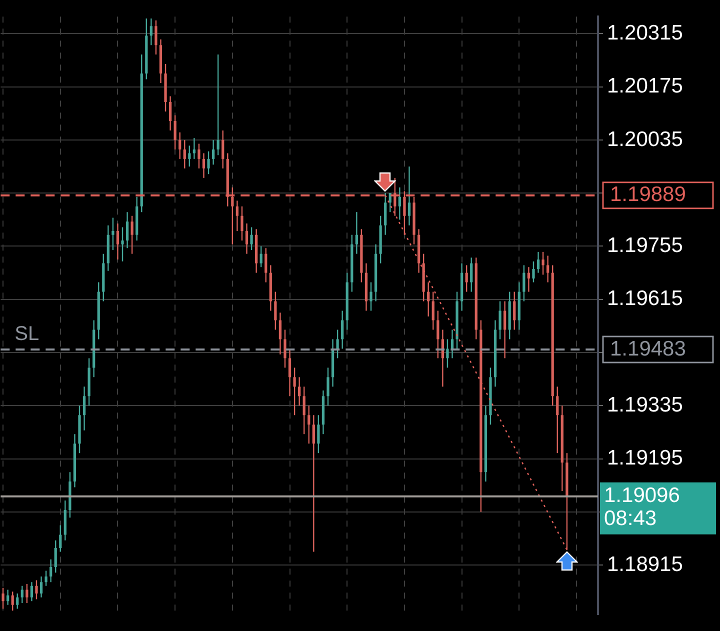  Describe the element at coordinates (645, 564) in the screenshot. I see `y-tick-label: 1.18915` at that location.